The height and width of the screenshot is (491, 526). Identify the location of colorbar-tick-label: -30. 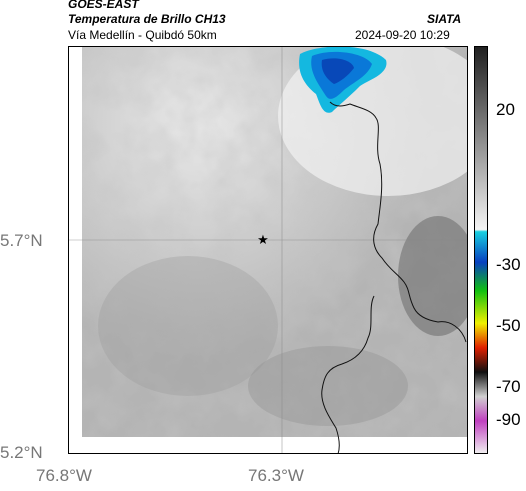
(508, 264).